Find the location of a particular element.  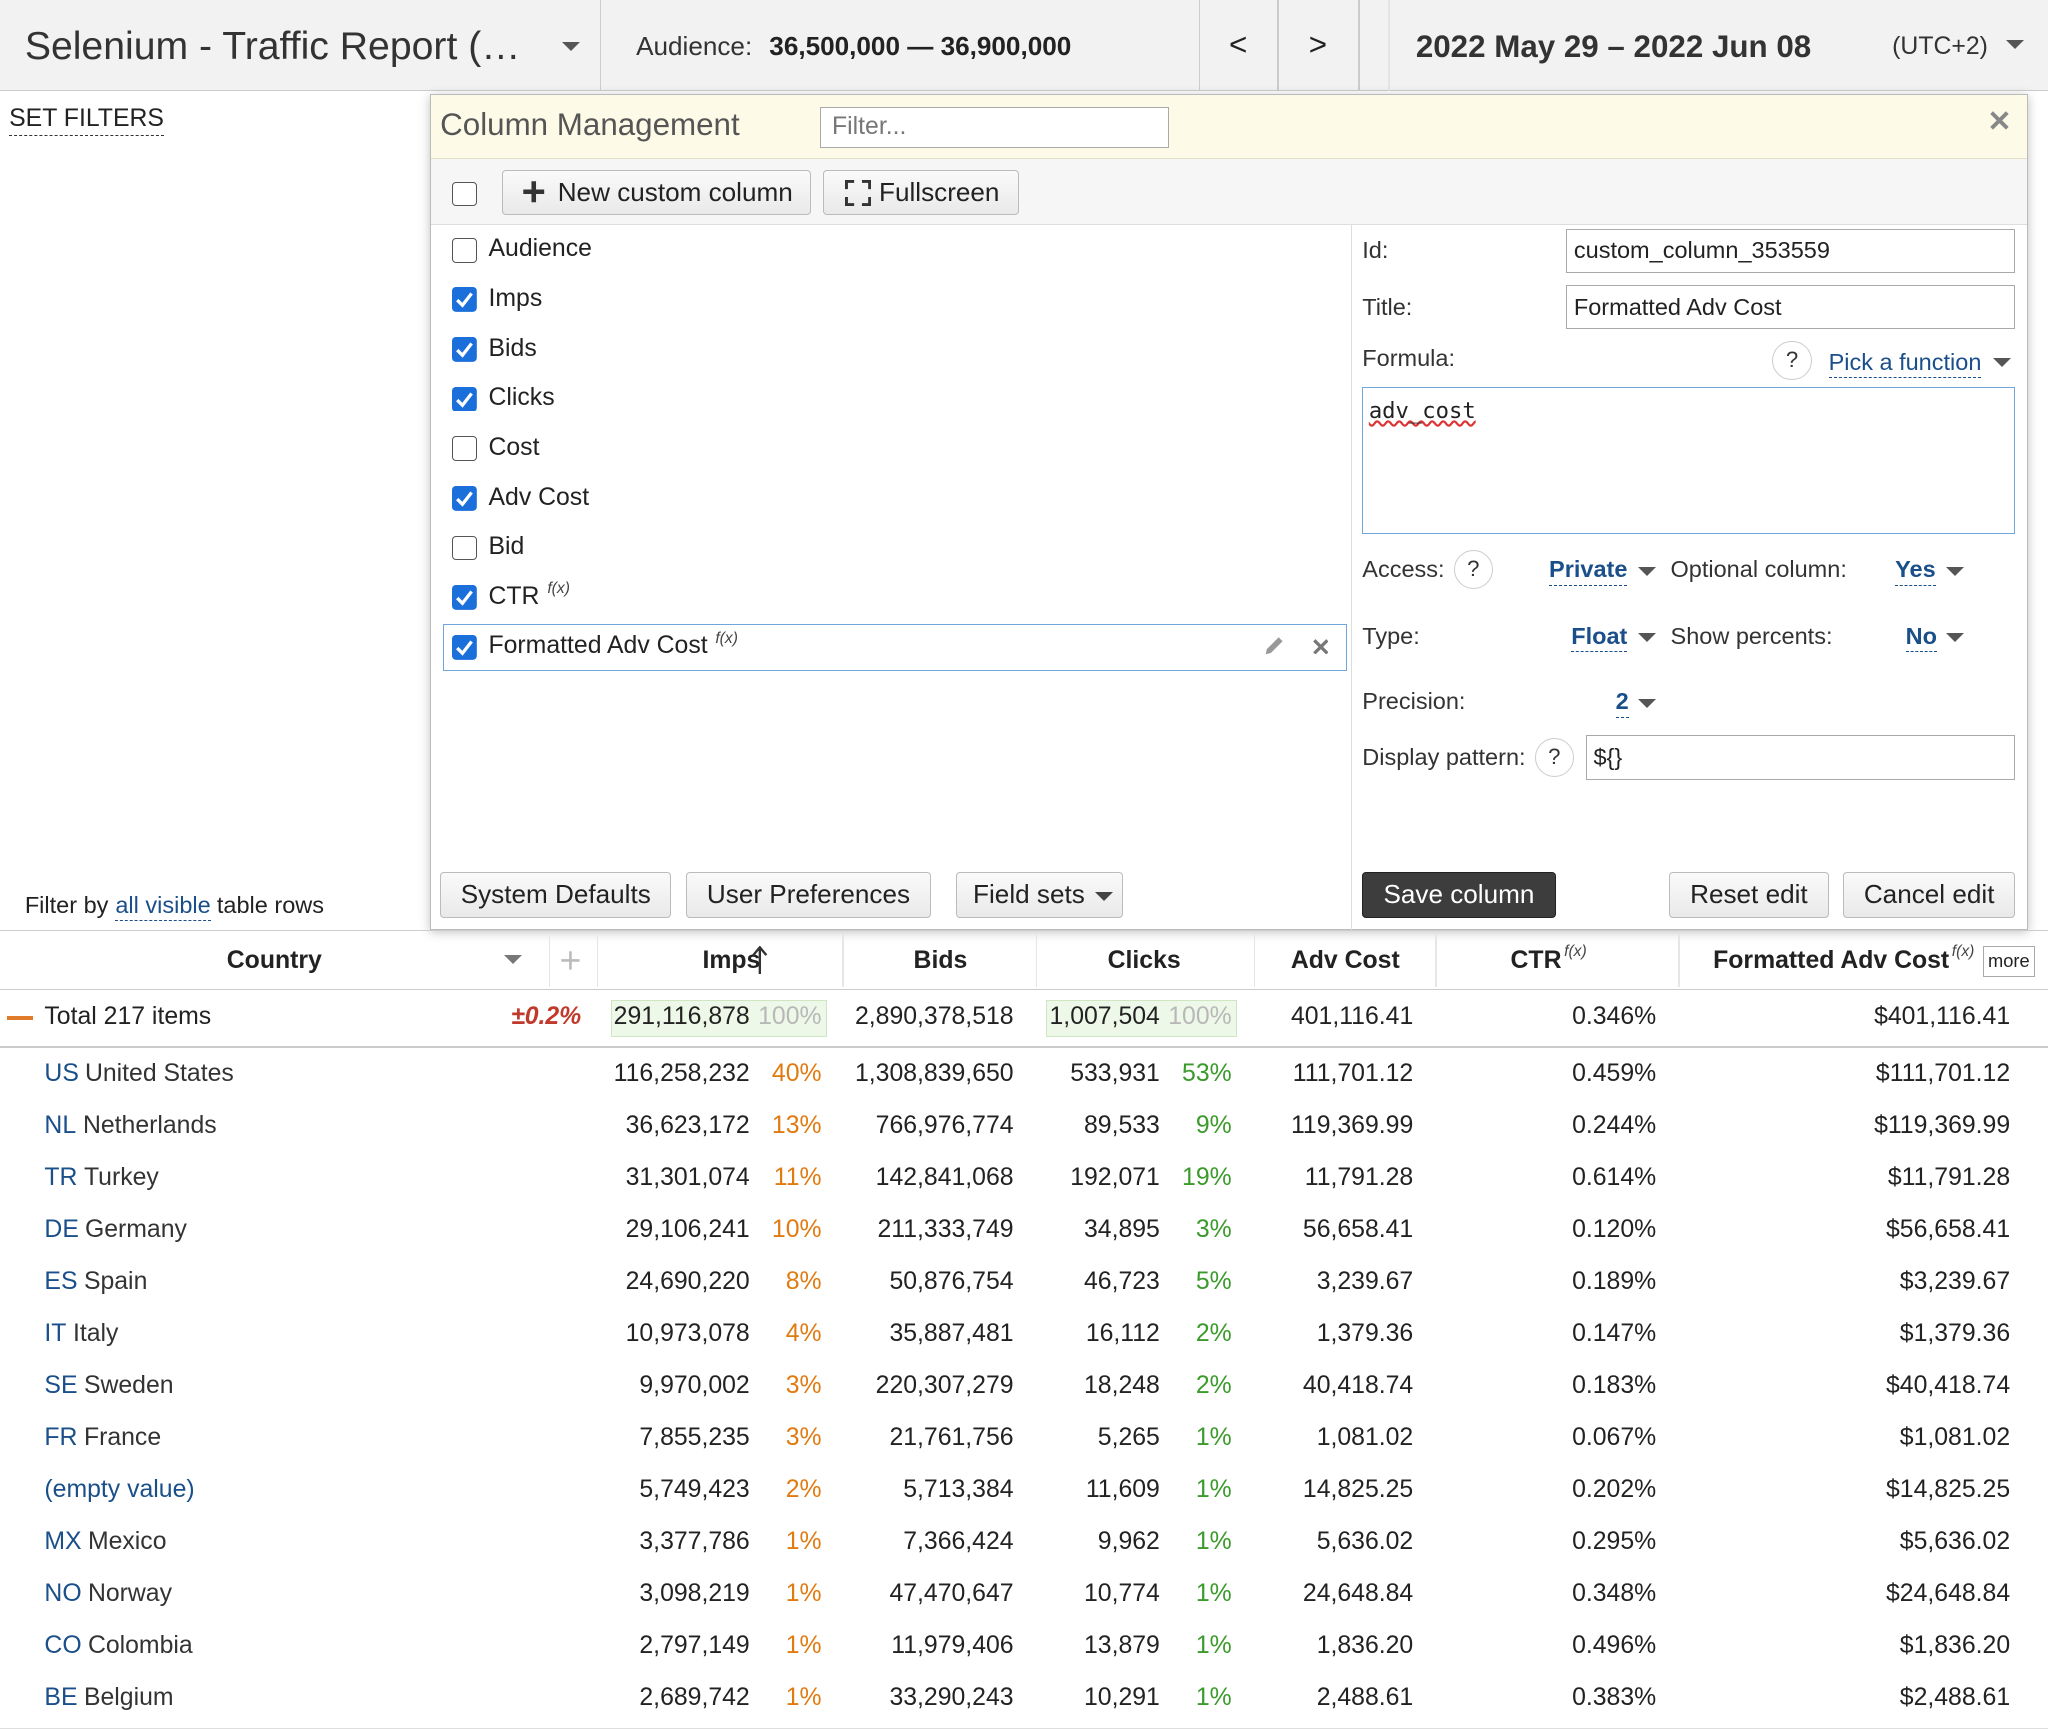

plus-icon is located at coordinates (534, 192).